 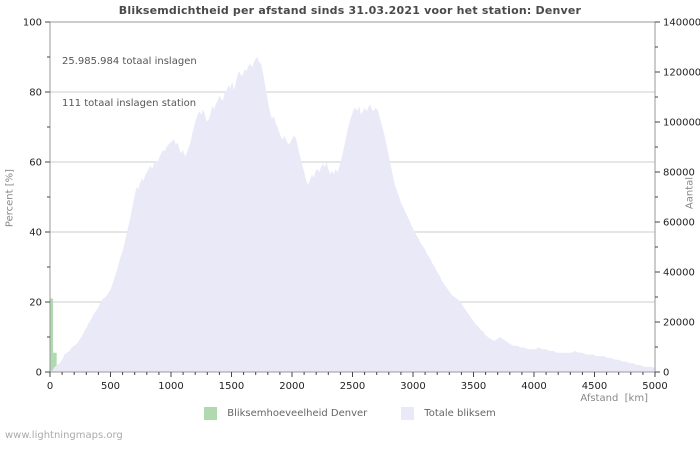 What do you see at coordinates (129, 103) in the screenshot?
I see `station-strikes-annotation: 111 totaal inslagen station` at bounding box center [129, 103].